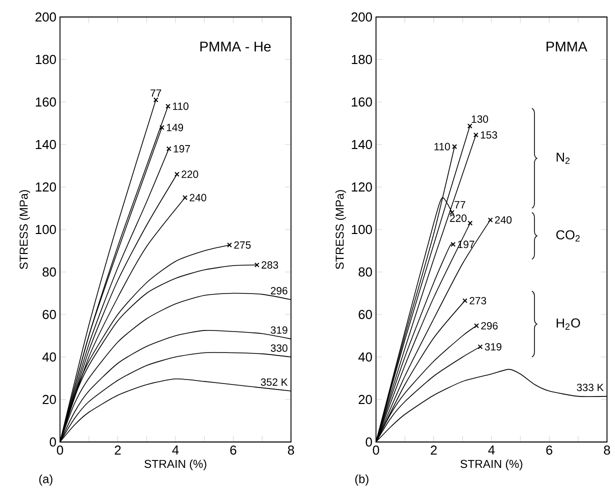 The height and width of the screenshot is (492, 615). What do you see at coordinates (478, 300) in the screenshot?
I see `series-label: 273` at bounding box center [478, 300].